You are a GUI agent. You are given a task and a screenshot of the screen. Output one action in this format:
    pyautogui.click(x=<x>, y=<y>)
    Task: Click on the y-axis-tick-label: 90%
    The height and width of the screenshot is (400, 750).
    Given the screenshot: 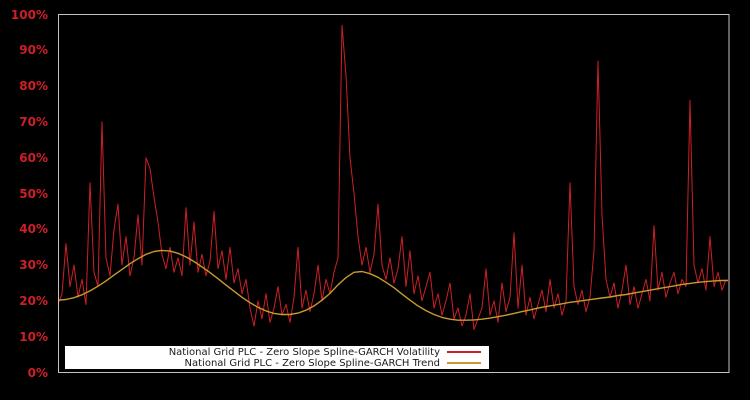 What is the action you would take?
    pyautogui.click(x=33, y=50)
    